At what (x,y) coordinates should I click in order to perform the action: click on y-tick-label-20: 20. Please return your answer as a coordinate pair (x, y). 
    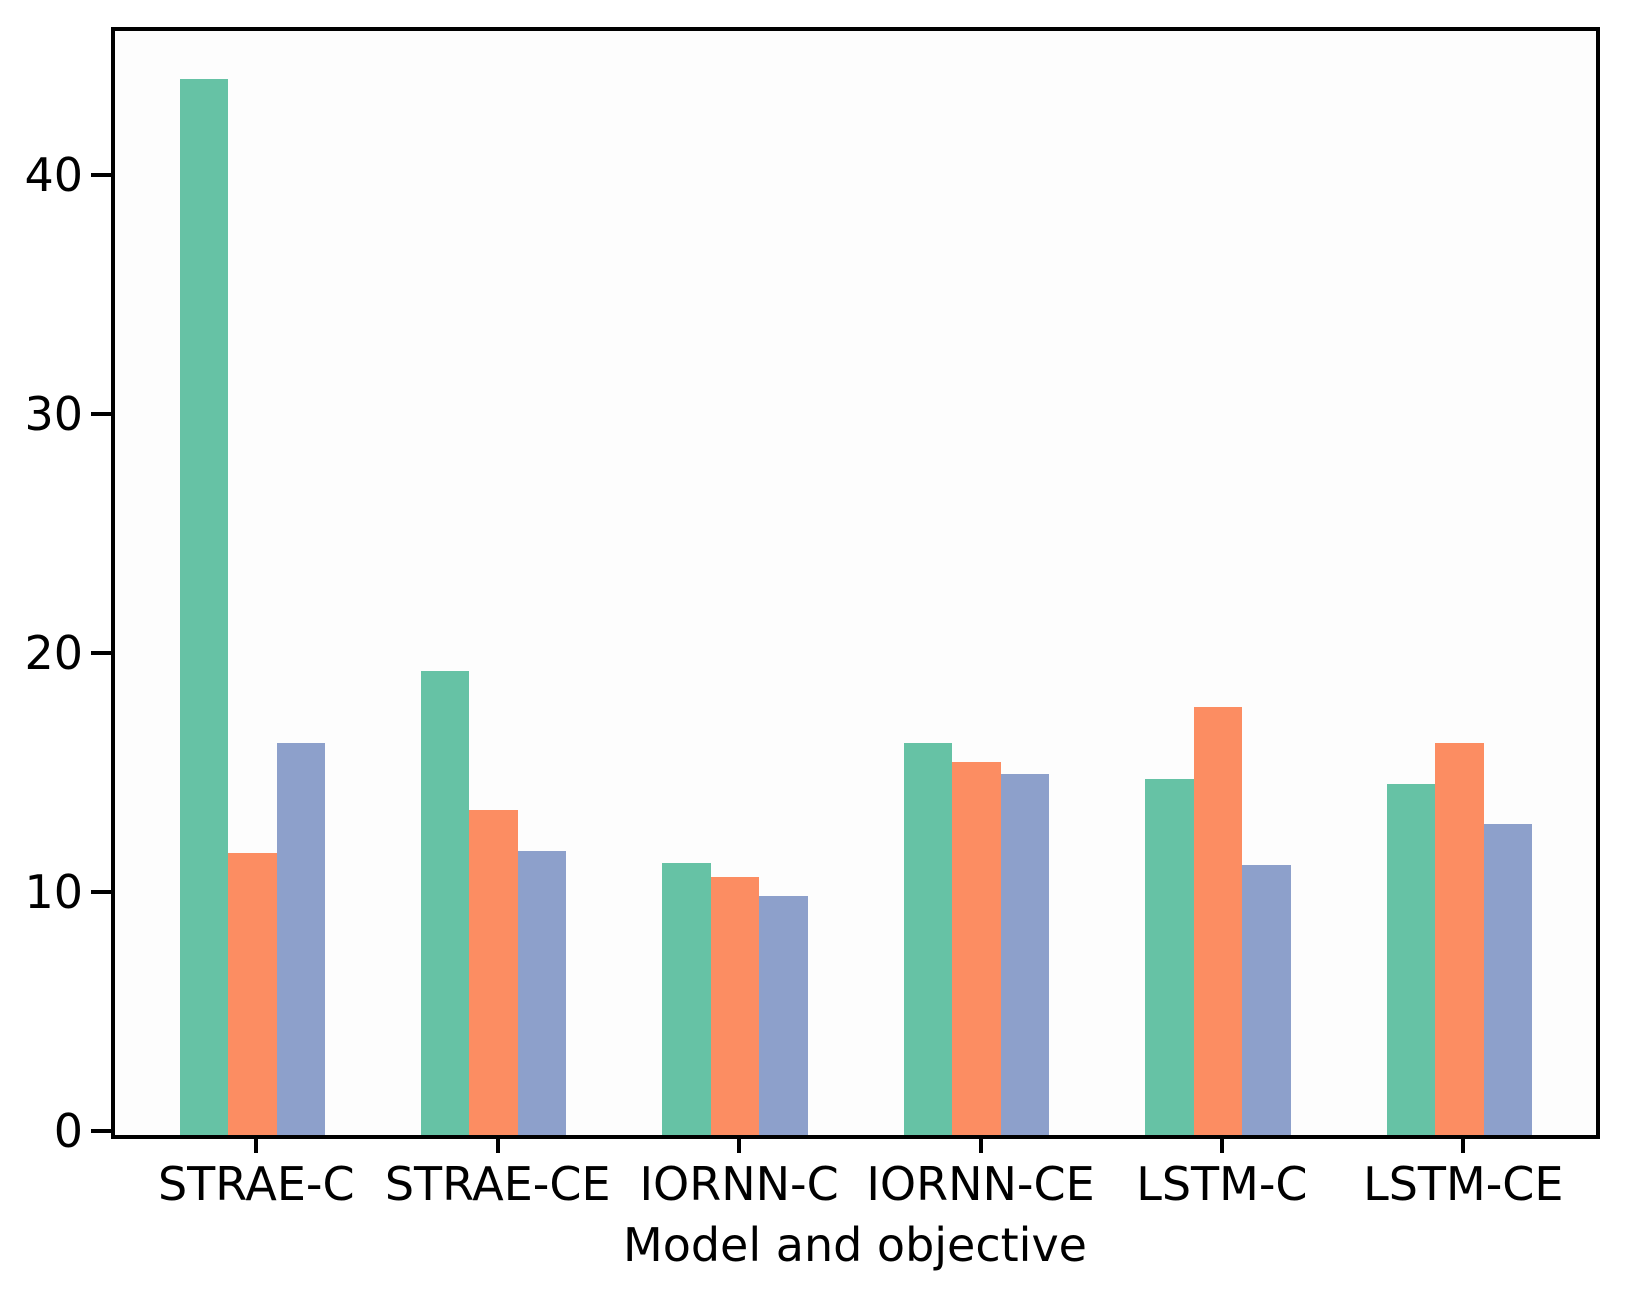
    Looking at the image, I should click on (53, 653).